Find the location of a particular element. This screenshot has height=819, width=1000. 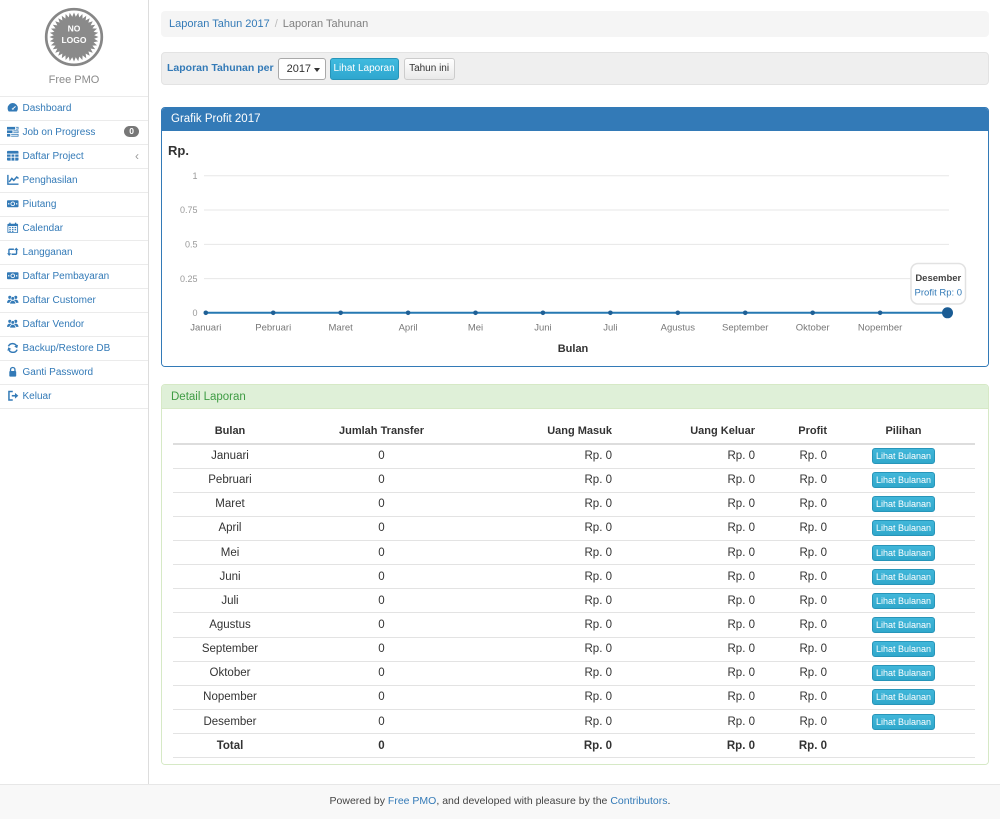

svg-text: Desember is located at coordinates (938, 278).